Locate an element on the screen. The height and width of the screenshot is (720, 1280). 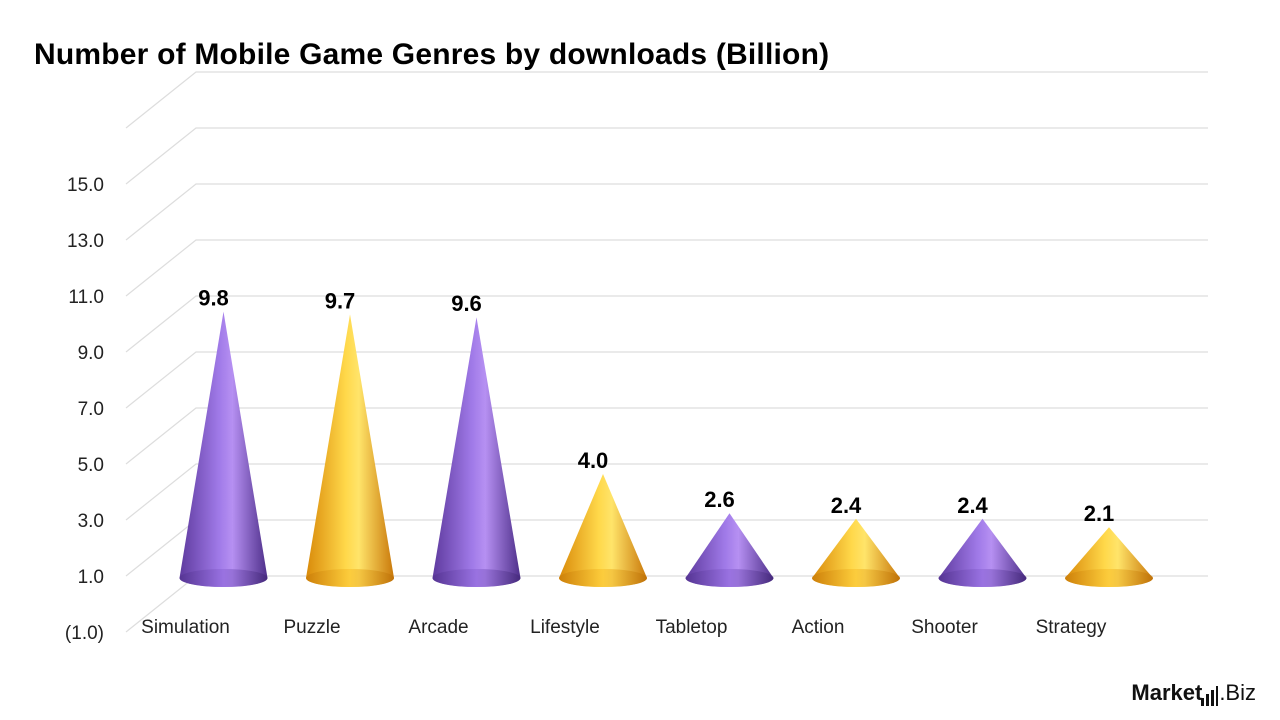
brand-logo: Market .Biz is located at coordinates (1193, 693).